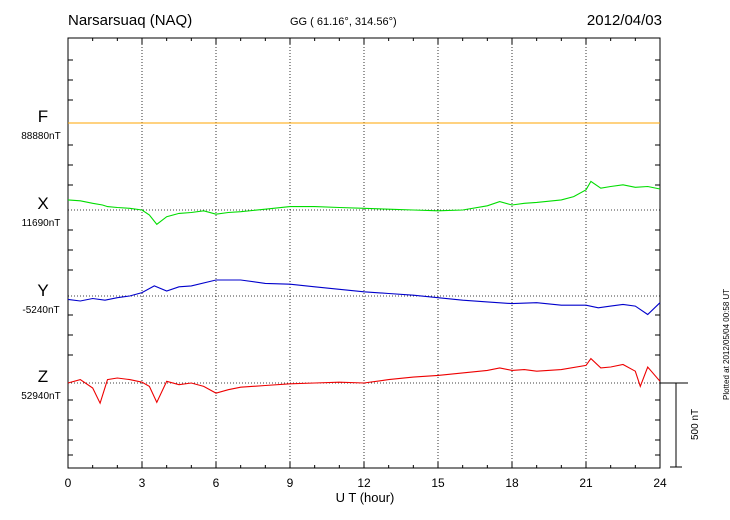 The width and height of the screenshot is (730, 520). Describe the element at coordinates (43, 376) in the screenshot. I see `series-name-z: Z` at that location.